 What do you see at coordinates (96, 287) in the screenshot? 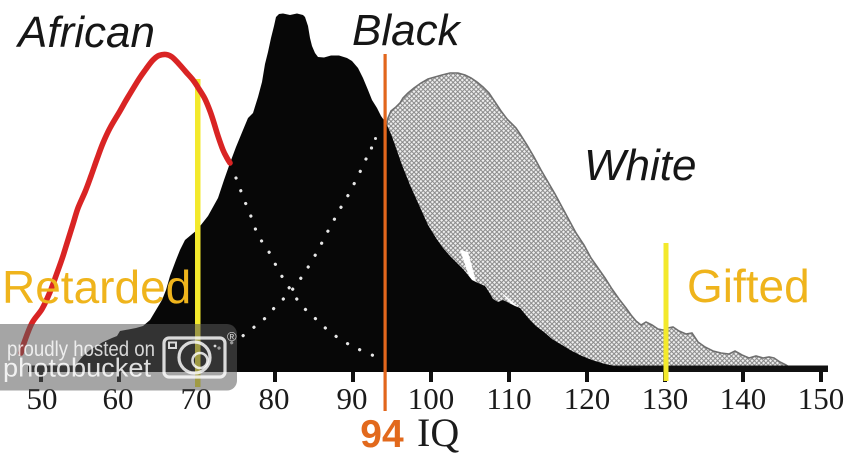
I see `svg-text: Retarded` at bounding box center [96, 287].